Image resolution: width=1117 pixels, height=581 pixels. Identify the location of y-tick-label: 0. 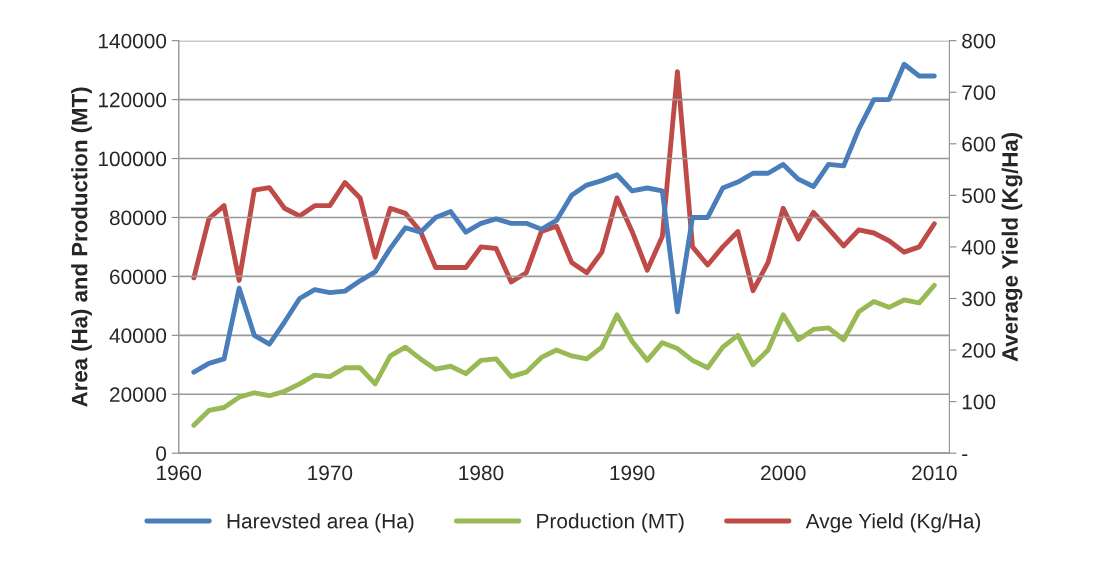
(161, 453).